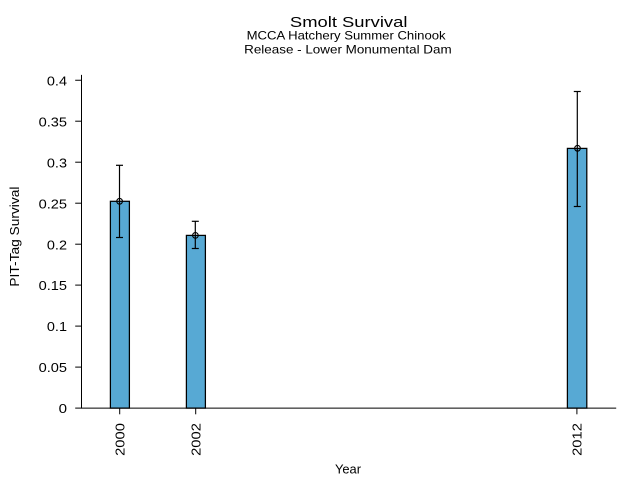 The height and width of the screenshot is (480, 640). Describe the element at coordinates (57, 80) in the screenshot. I see `svg-text: 0.4` at that location.